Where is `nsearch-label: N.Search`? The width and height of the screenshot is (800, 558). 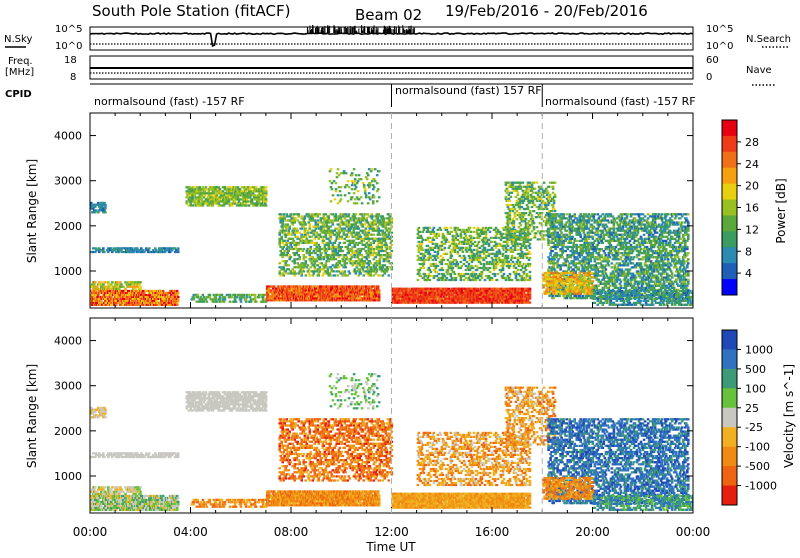 nsearch-label: N.Search is located at coordinates (768, 39).